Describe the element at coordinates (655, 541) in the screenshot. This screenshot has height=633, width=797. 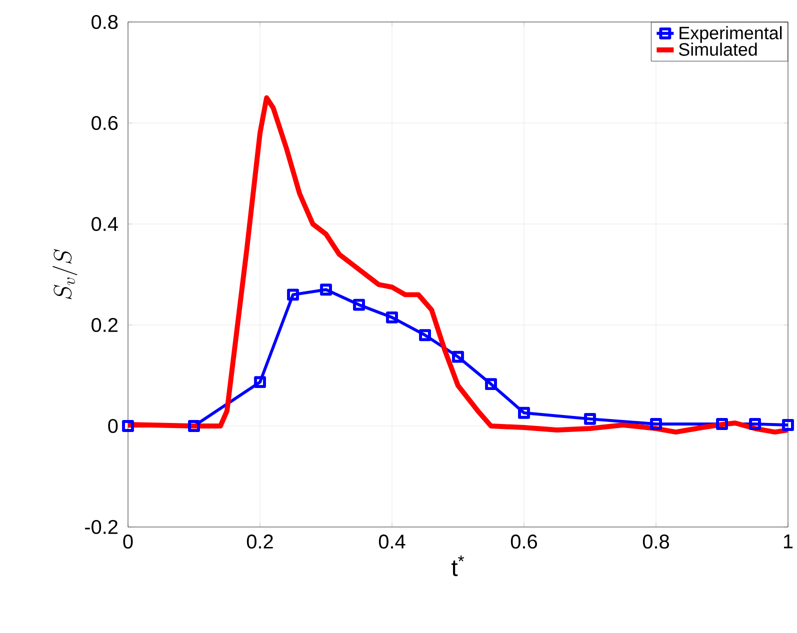
I see `x-tick-label: 0.8` at that location.